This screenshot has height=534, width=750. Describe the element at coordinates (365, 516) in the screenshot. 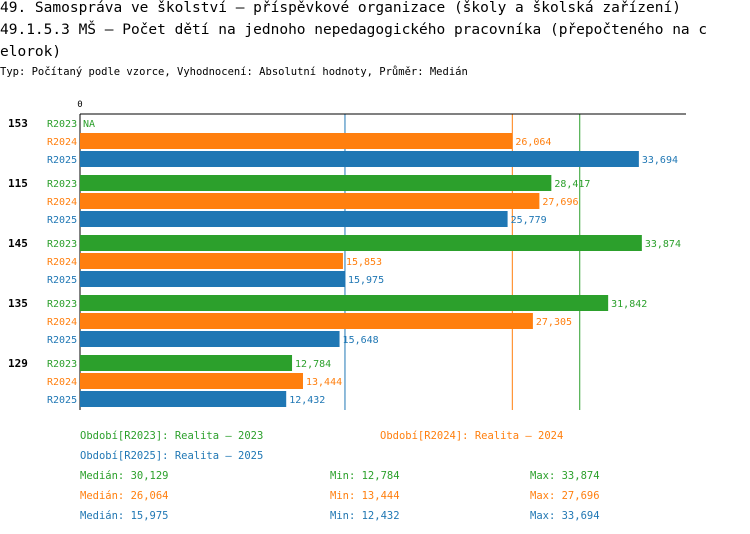

I see `min-2025: Min: 12,432` at that location.